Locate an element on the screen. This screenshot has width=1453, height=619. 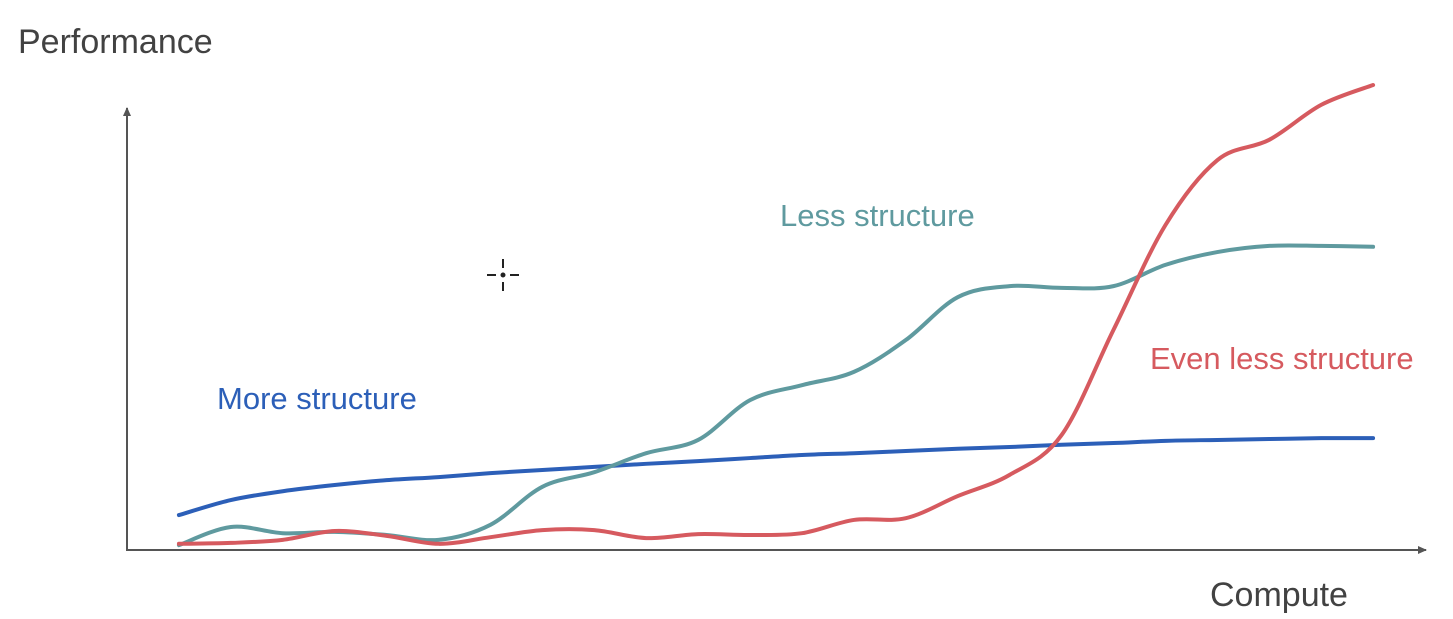
series-label: Less structure is located at coordinates (877, 215).